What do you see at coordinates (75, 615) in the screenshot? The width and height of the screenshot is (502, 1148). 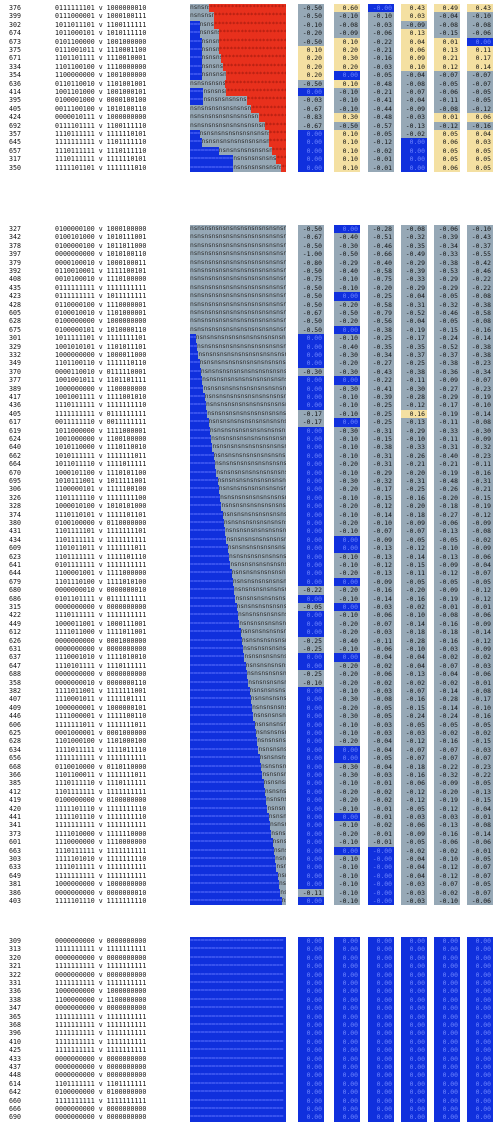 I see `bits-a: 1110111111` at bounding box center [75, 615].